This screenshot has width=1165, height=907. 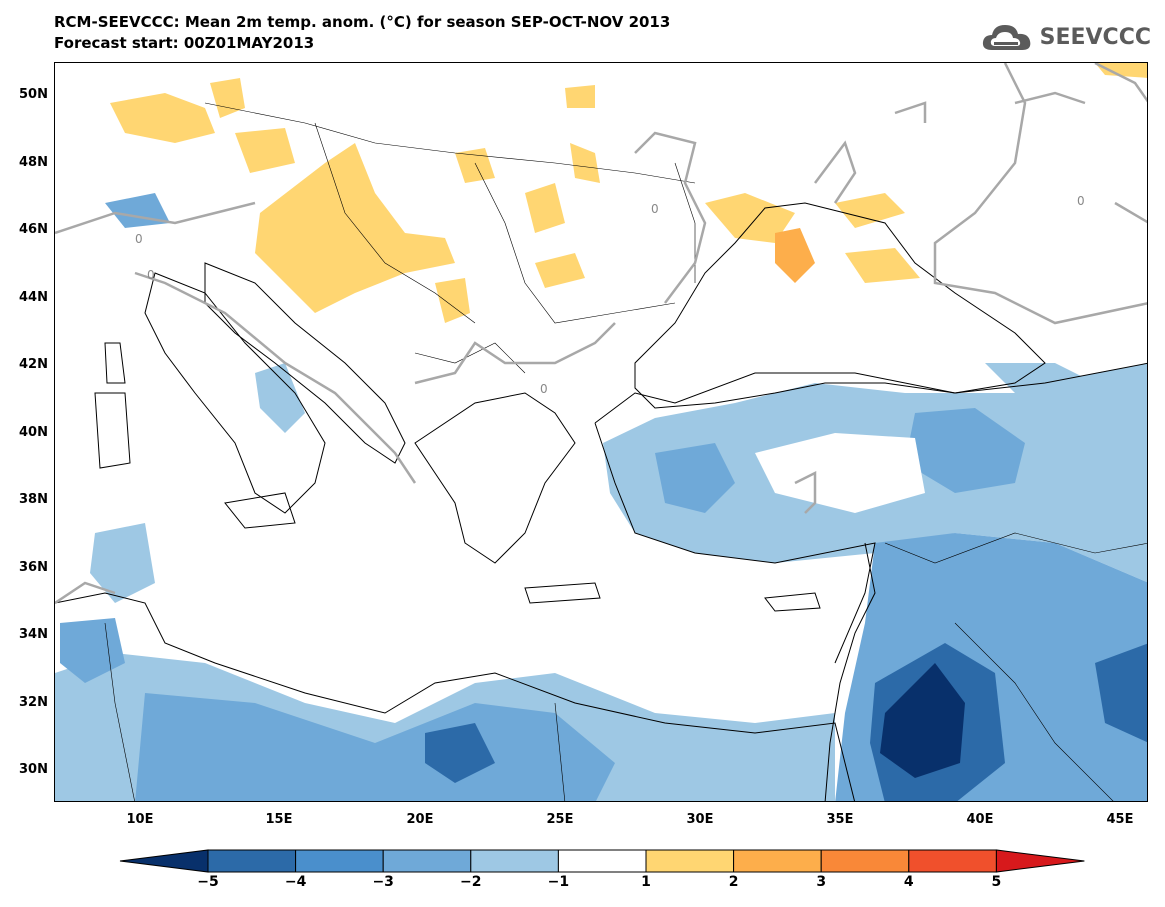 What do you see at coordinates (460, 753) in the screenshot?
I see `anomaly-field-libya-dark` at bounding box center [460, 753].